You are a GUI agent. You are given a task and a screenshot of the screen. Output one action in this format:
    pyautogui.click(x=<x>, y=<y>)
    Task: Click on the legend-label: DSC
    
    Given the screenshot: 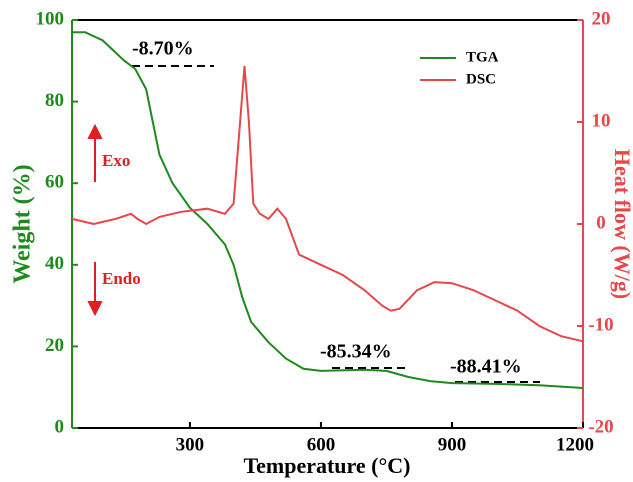 What is the action you would take?
    pyautogui.click(x=481, y=79)
    